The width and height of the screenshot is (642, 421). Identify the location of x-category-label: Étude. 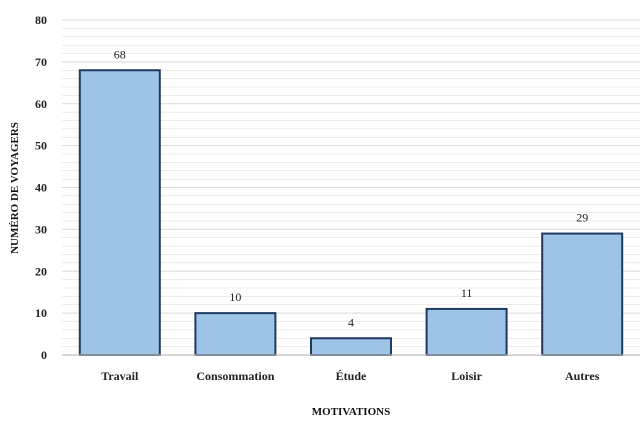
(351, 376).